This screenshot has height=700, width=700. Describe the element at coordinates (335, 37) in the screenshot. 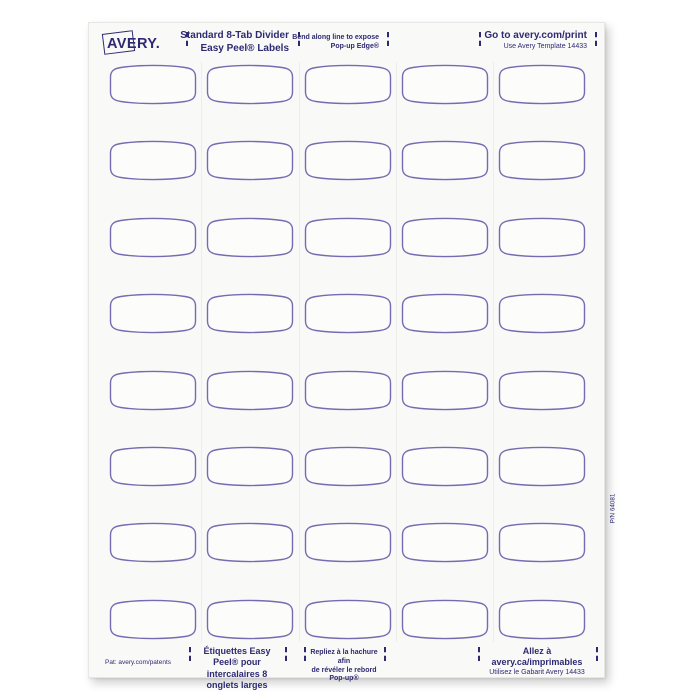

I see `header-bend-note-line1: Bend along line to expose` at that location.